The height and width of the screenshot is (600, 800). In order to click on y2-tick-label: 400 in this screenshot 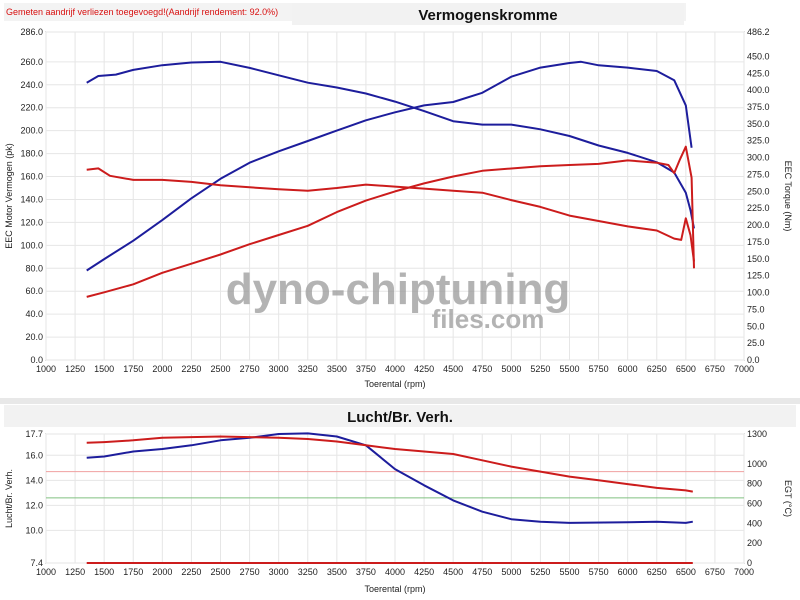, I will do `click(754, 523)`.